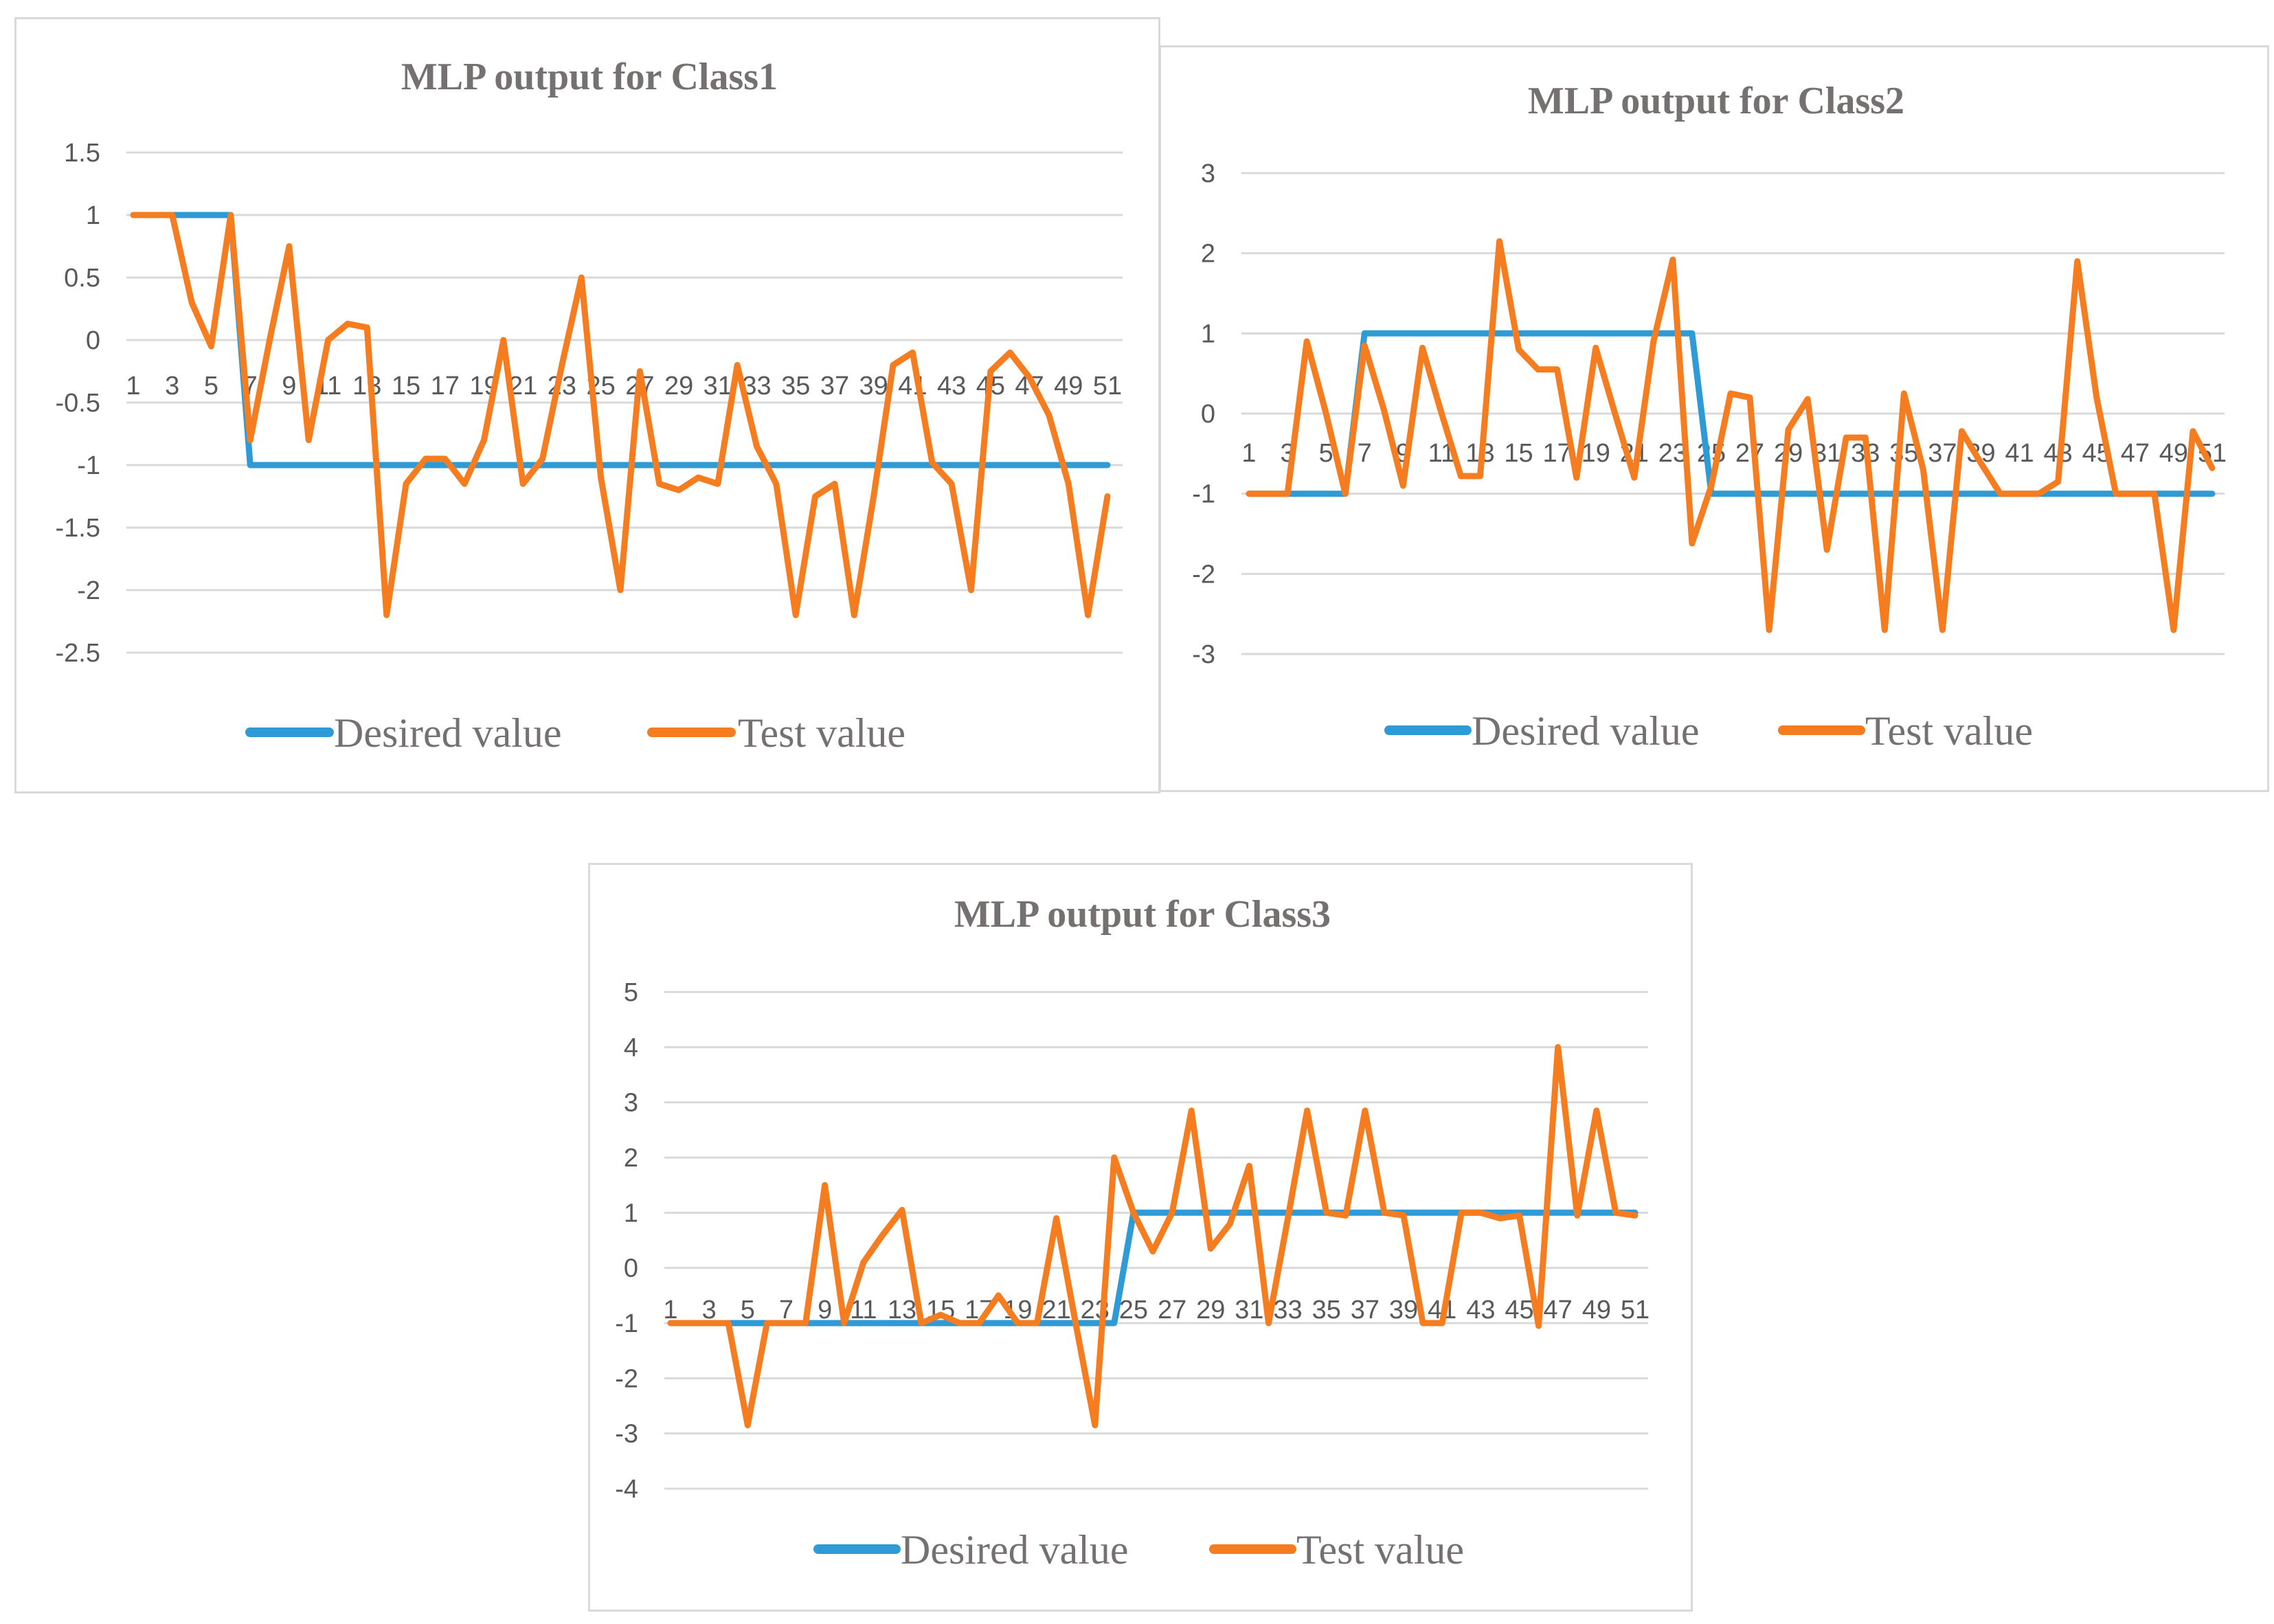 This screenshot has height=1624, width=2274. What do you see at coordinates (2019, 453) in the screenshot?
I see `x-tick-label: 41` at bounding box center [2019, 453].